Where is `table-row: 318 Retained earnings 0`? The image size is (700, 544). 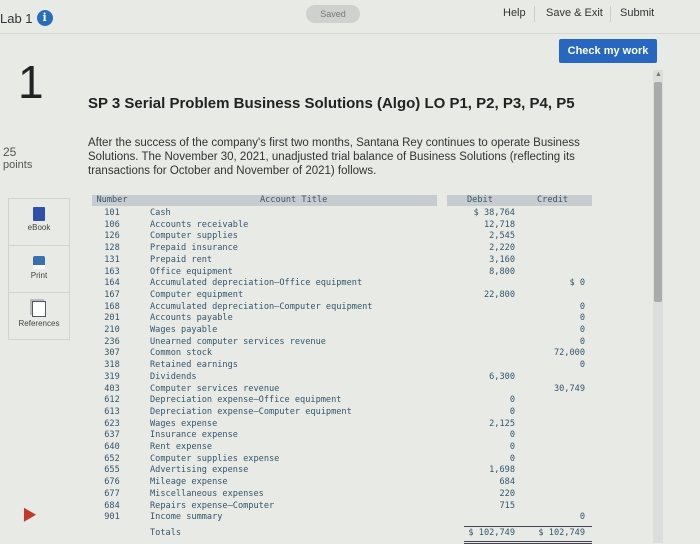 table-row: 318 Retained earnings 0 is located at coordinates (342, 366).